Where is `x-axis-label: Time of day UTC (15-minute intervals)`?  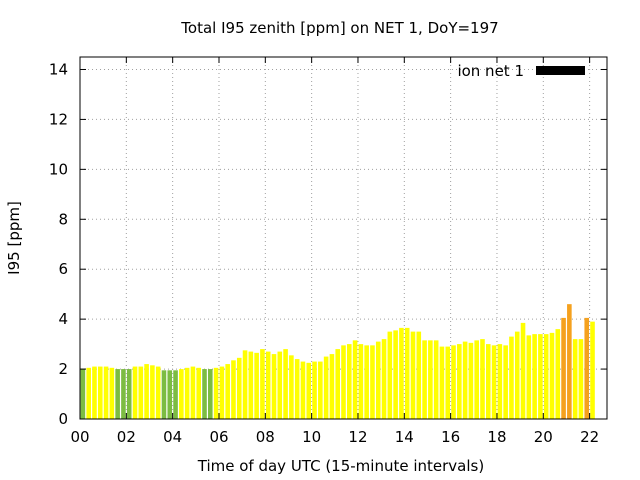
x-axis-label: Time of day UTC (15-minute intervals) is located at coordinates (340, 466).